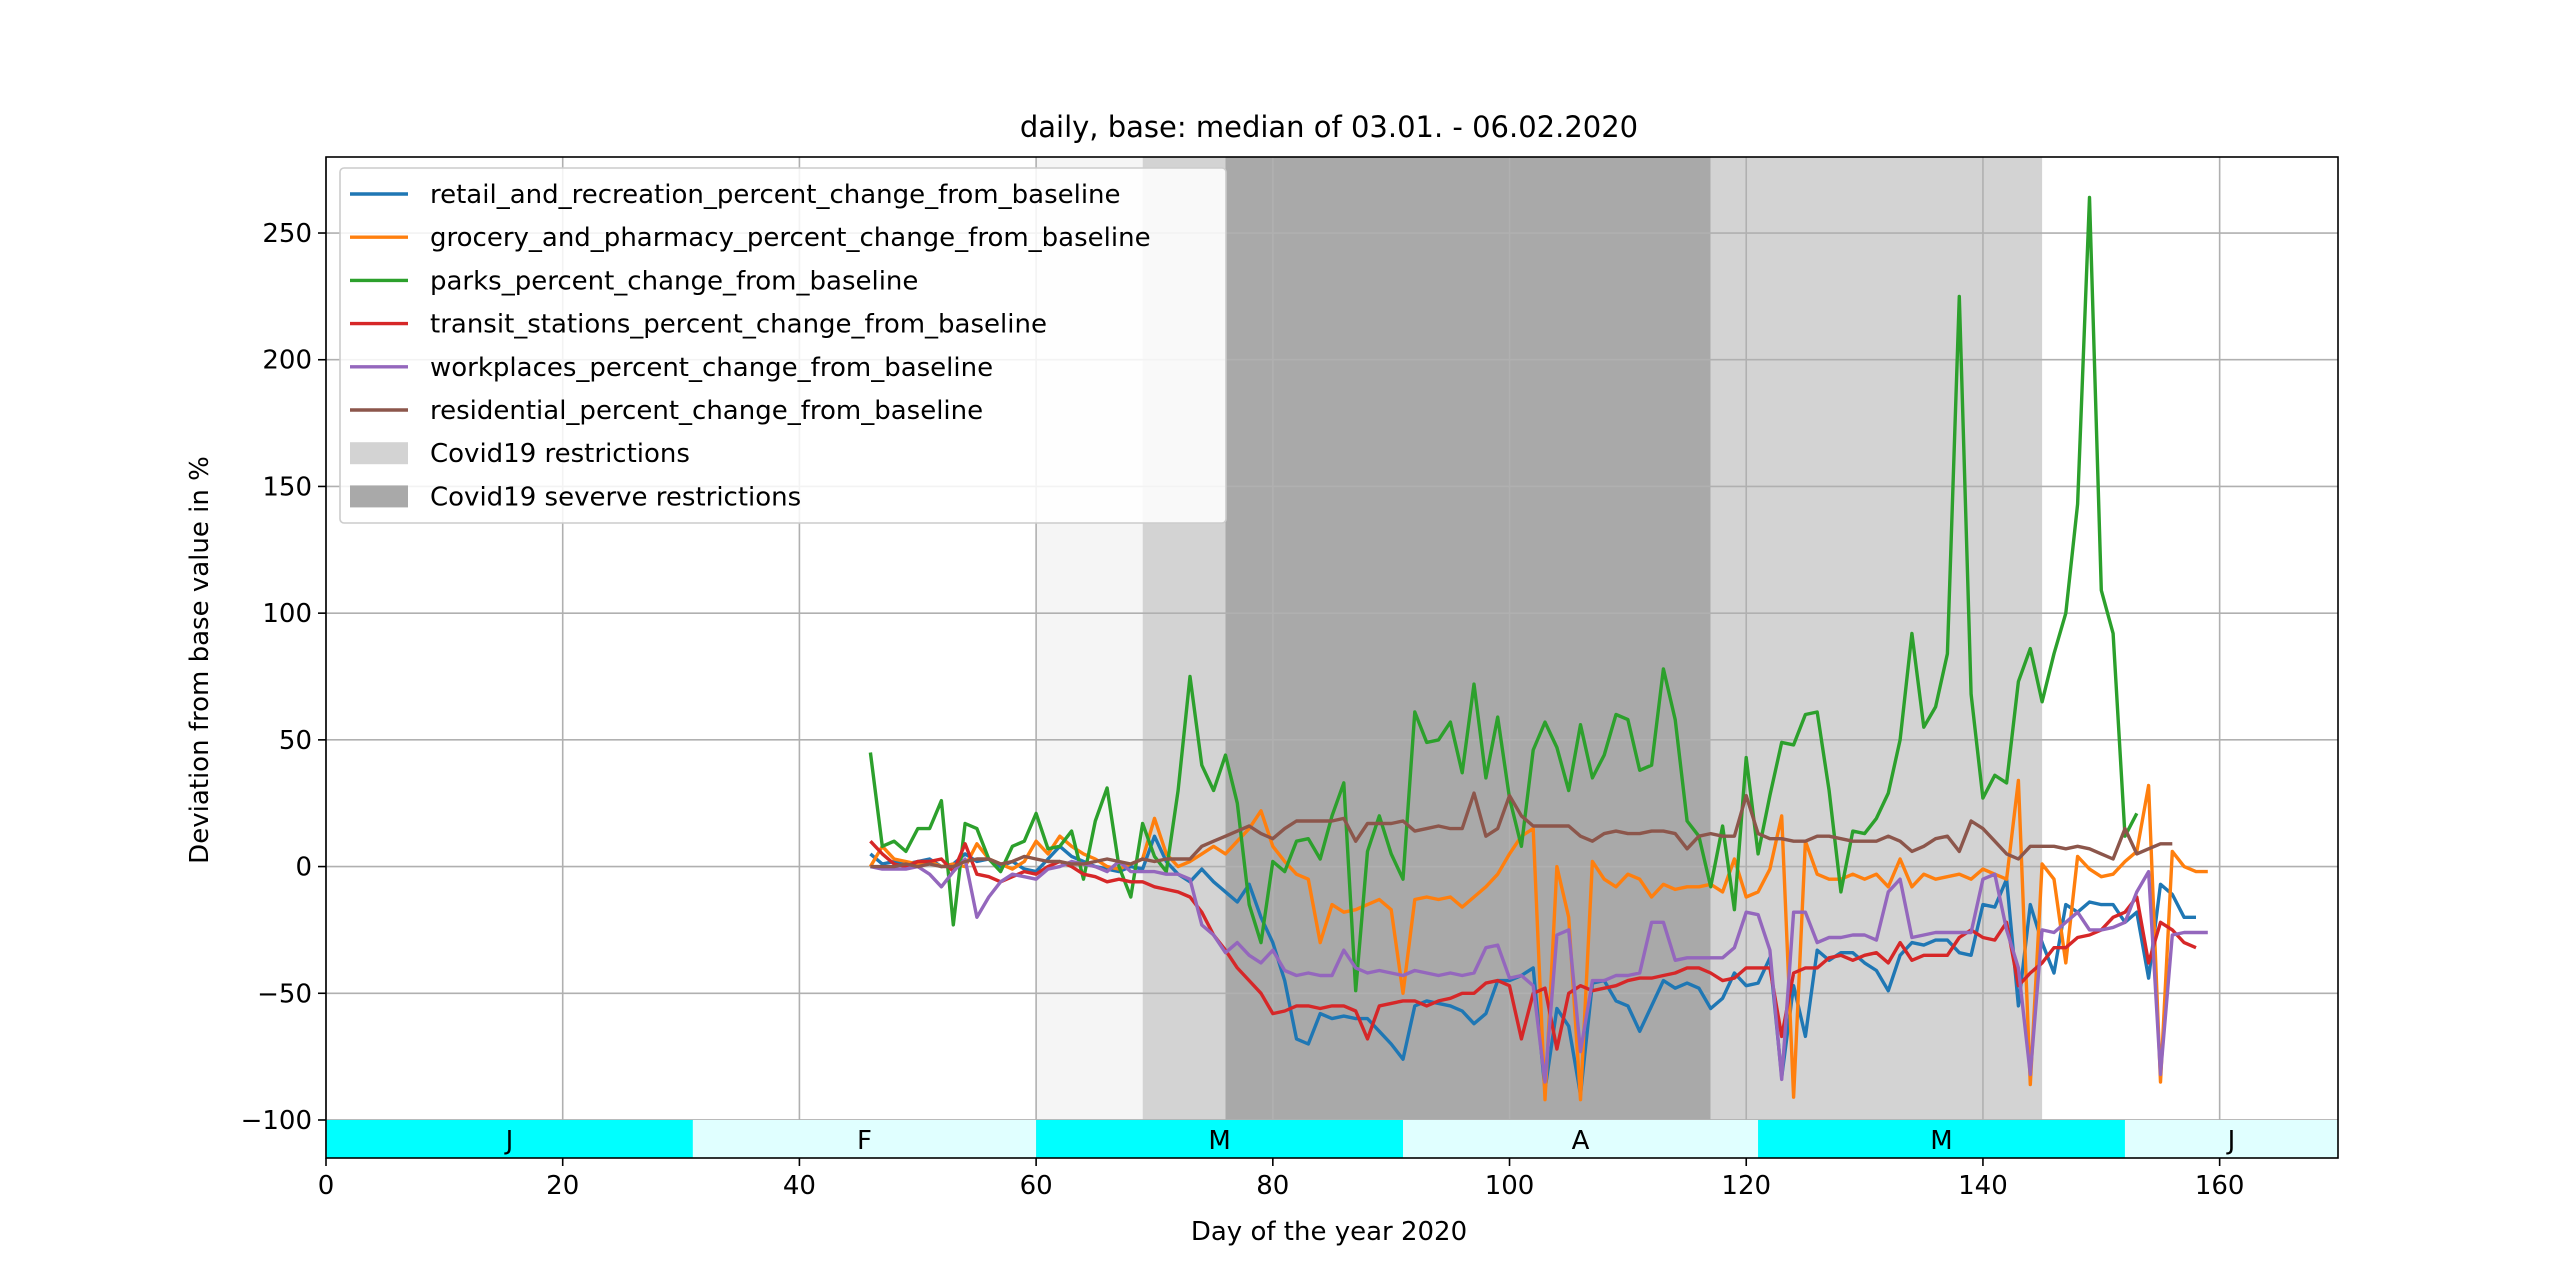  What do you see at coordinates (560, 454) in the screenshot?
I see `legend-label: Covid19 restrictions` at bounding box center [560, 454].